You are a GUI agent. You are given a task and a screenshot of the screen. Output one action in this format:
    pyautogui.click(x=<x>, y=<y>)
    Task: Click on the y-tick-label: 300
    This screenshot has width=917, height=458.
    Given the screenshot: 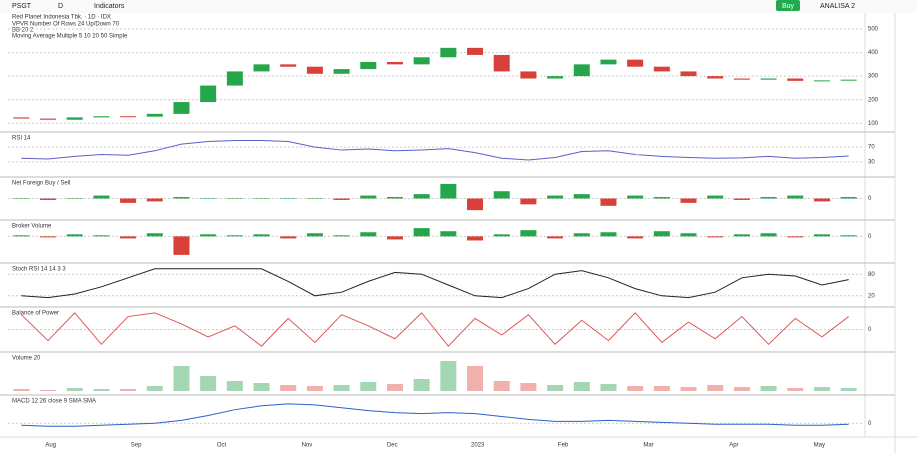 What is the action you would take?
    pyautogui.click(x=873, y=77)
    